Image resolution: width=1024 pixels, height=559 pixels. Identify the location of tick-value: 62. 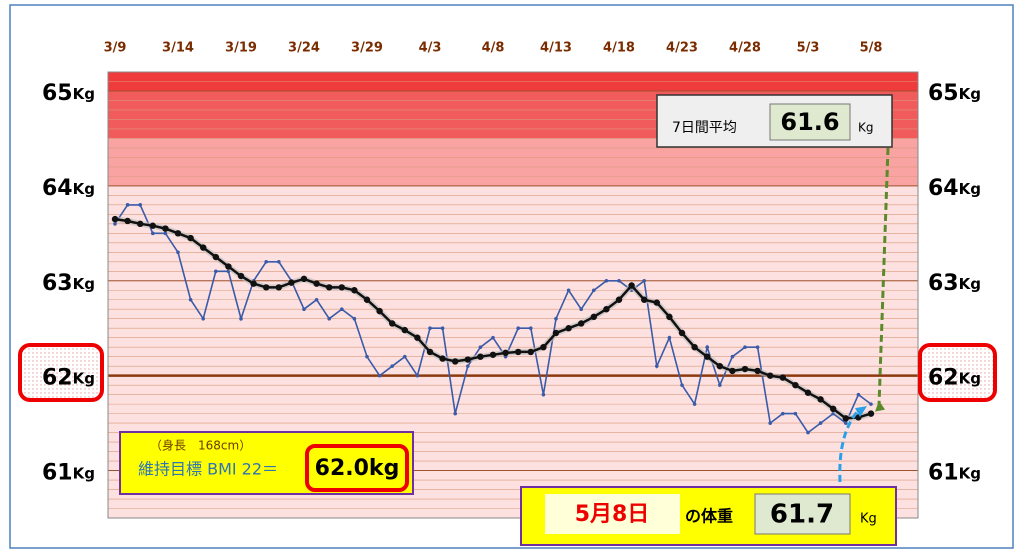
(943, 378).